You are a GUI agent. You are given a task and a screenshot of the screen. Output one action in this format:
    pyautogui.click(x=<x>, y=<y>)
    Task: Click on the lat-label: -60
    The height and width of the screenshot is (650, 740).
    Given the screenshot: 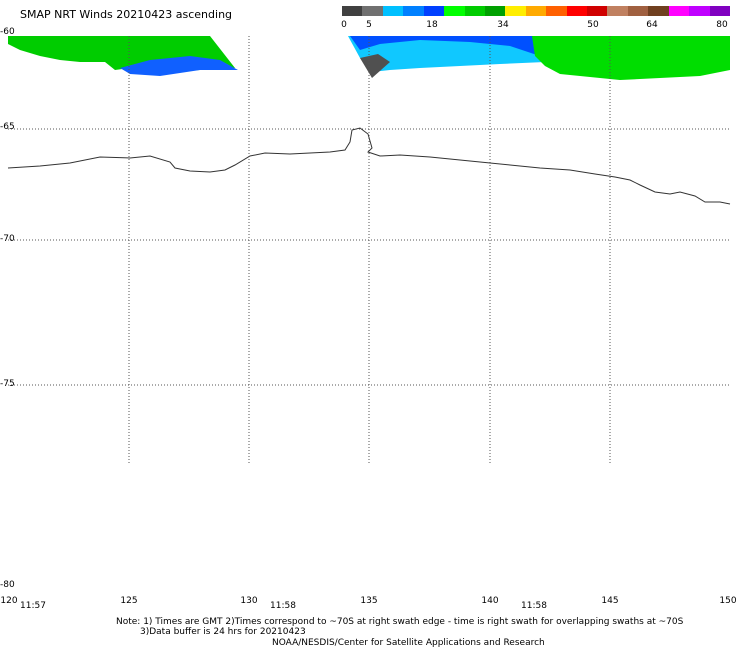 What is the action you would take?
    pyautogui.click(x=7, y=32)
    